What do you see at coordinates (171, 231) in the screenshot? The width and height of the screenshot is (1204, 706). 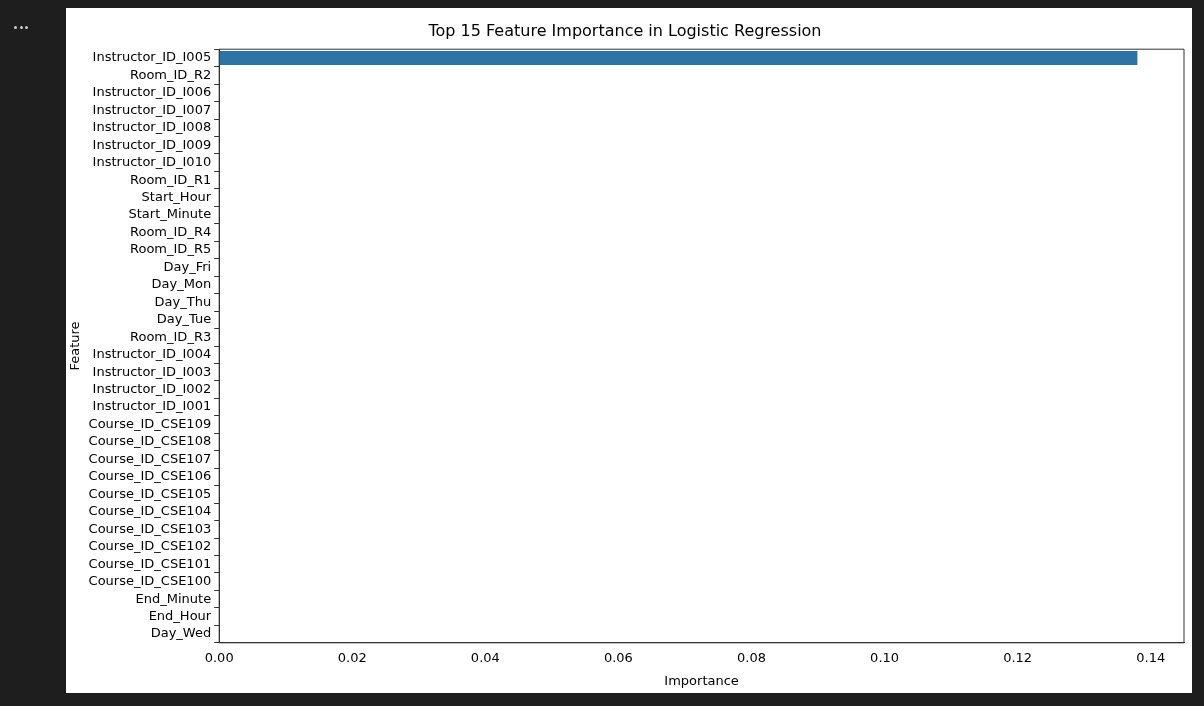 I see `y-tick-label: Room_ID_R4` at bounding box center [171, 231].